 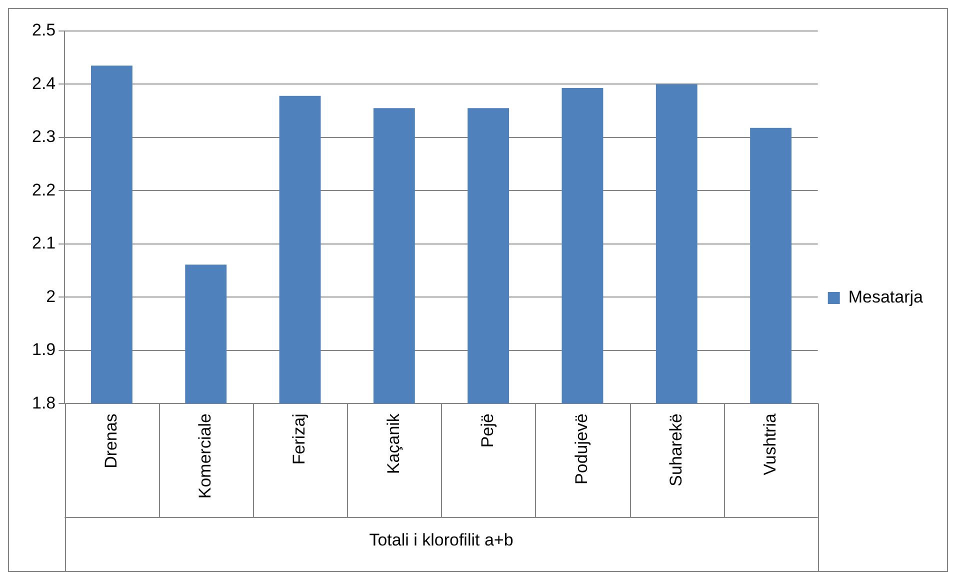 I want to click on x-tick-label: Vushtria, so click(x=770, y=444).